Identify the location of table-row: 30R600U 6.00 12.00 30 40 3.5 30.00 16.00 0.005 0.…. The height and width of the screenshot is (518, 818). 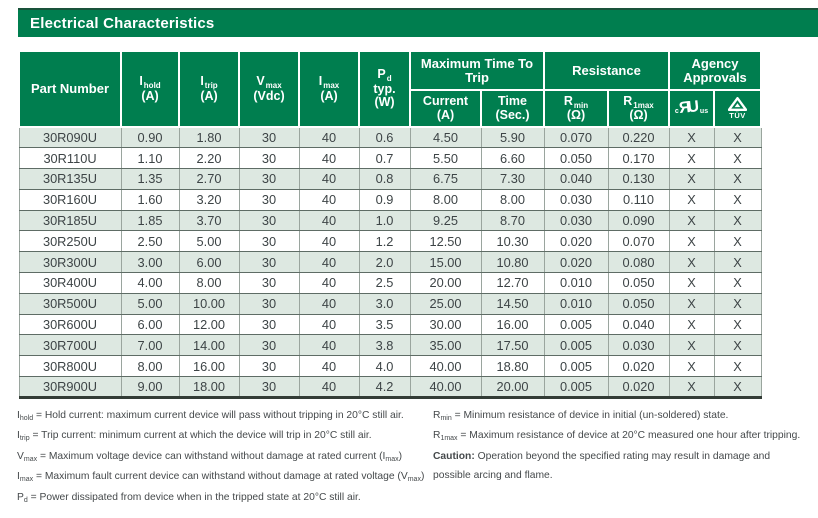
(390, 325).